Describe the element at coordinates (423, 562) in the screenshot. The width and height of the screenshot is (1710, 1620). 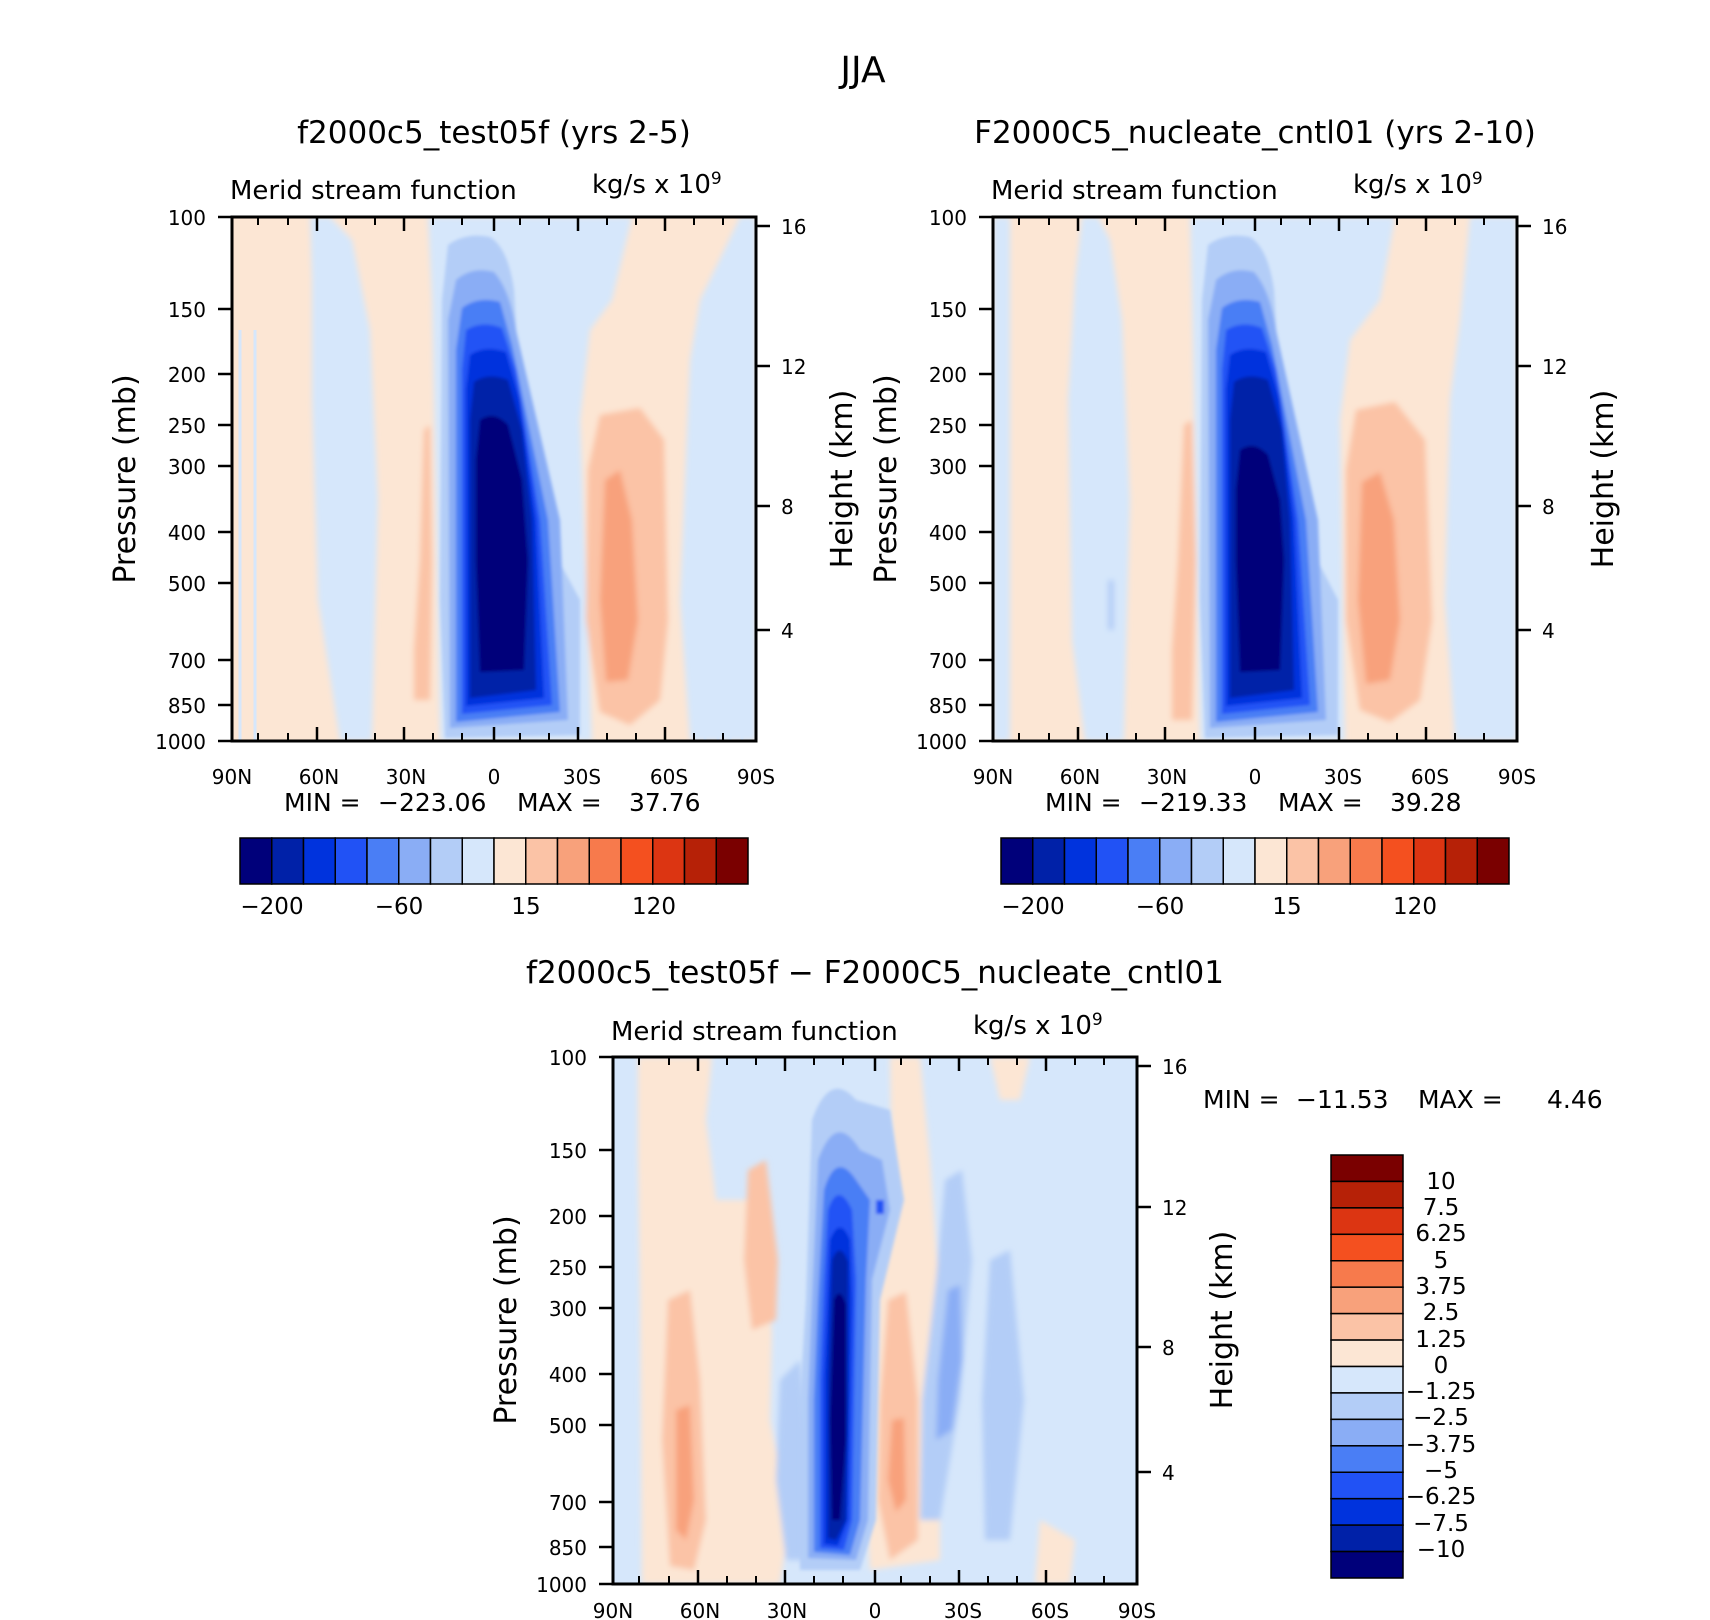
I see `pos-region-thin` at that location.